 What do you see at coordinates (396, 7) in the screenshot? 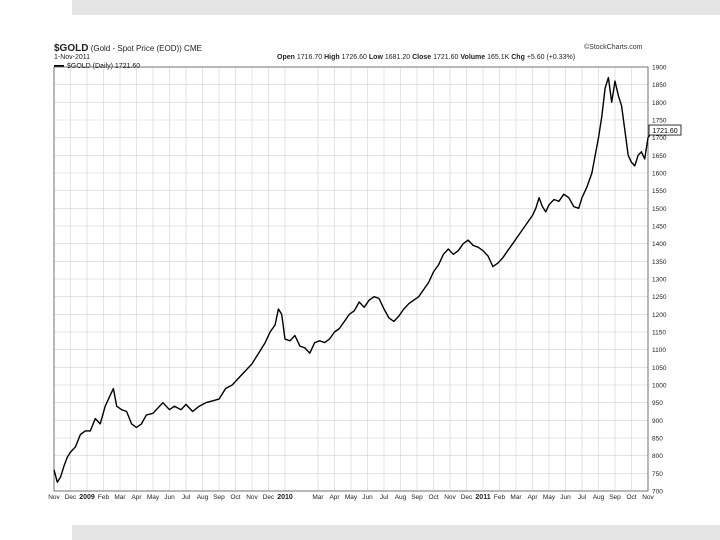
I see `top-decorative-band` at bounding box center [396, 7].